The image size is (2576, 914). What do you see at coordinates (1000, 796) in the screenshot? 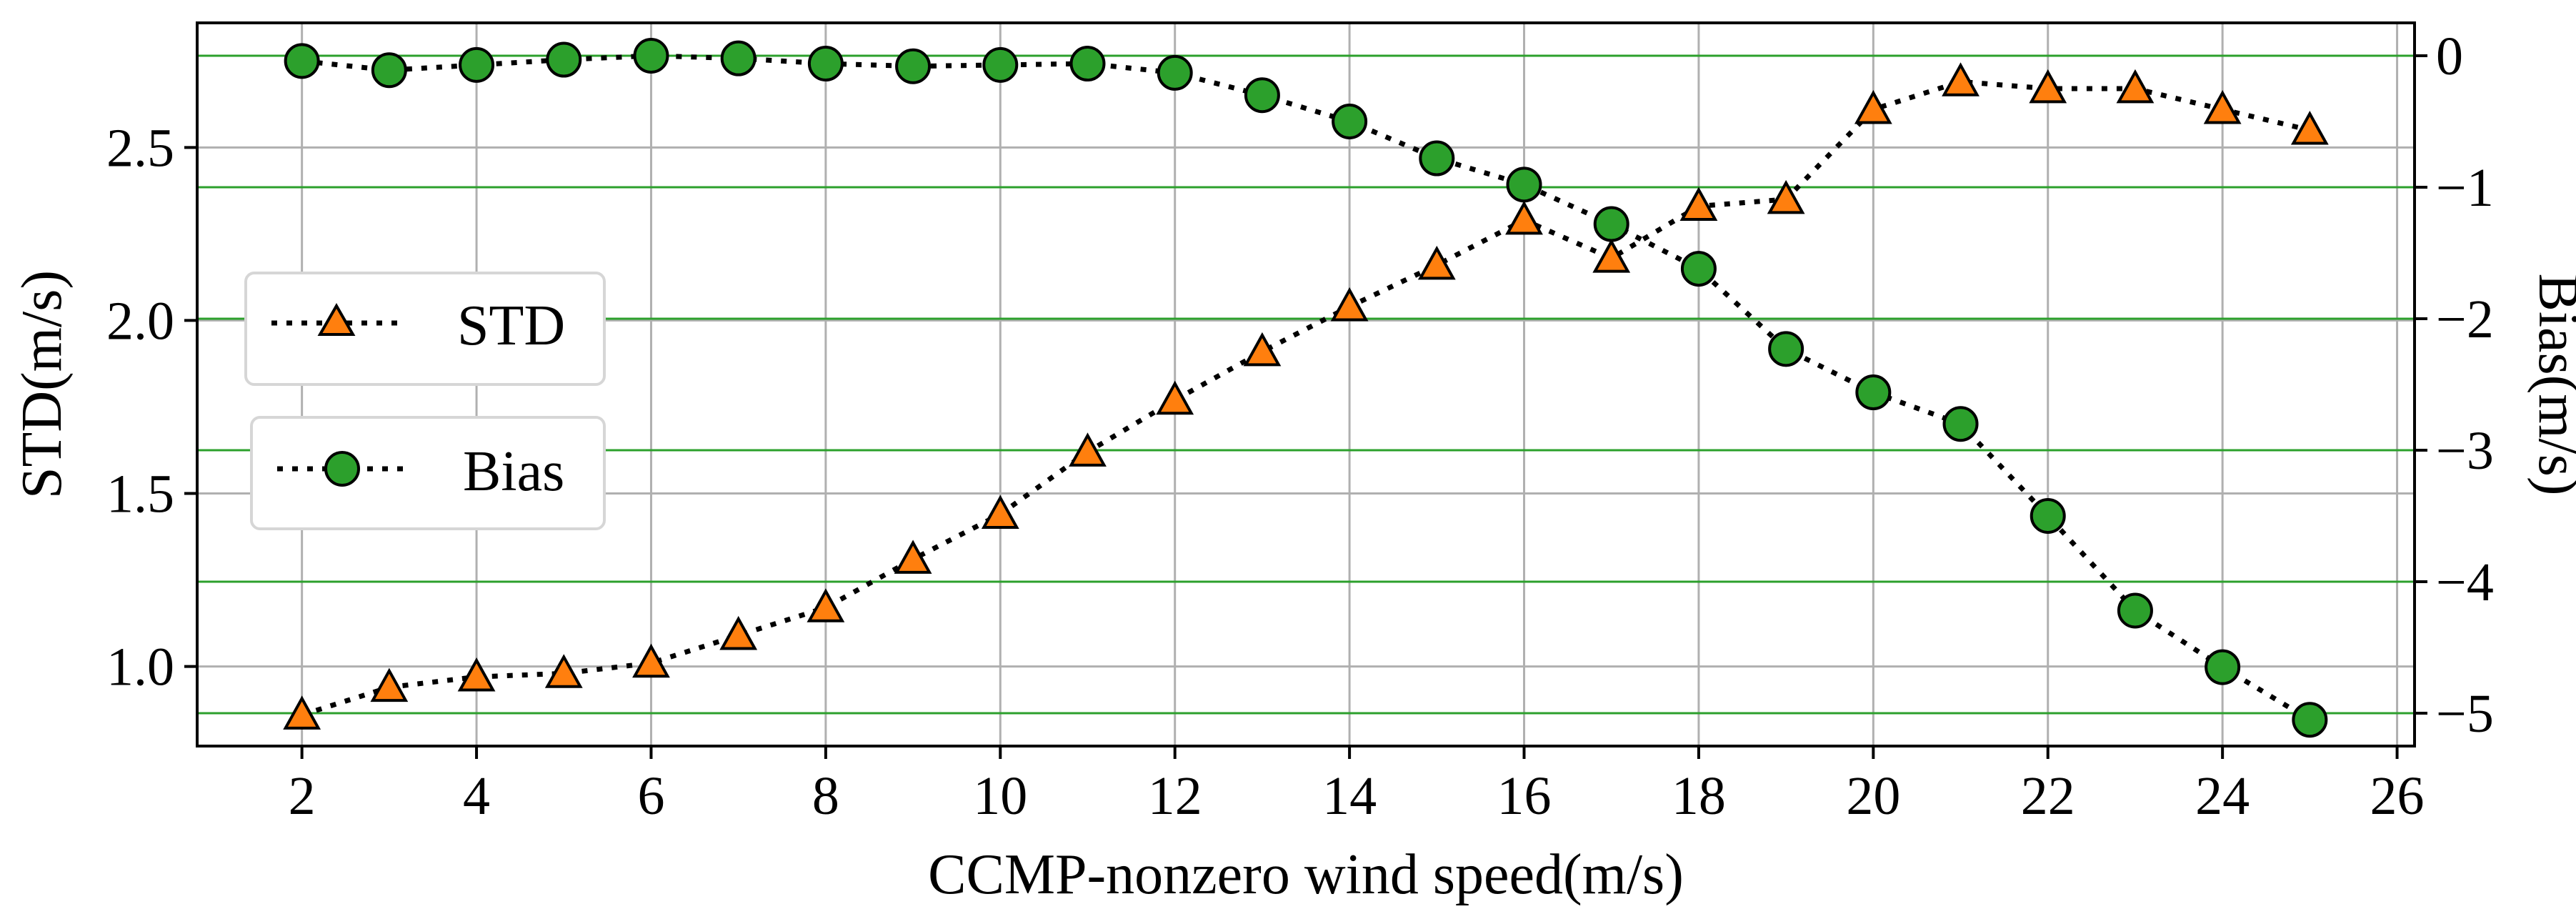
I see `x-tick-label: 10` at bounding box center [1000, 796].